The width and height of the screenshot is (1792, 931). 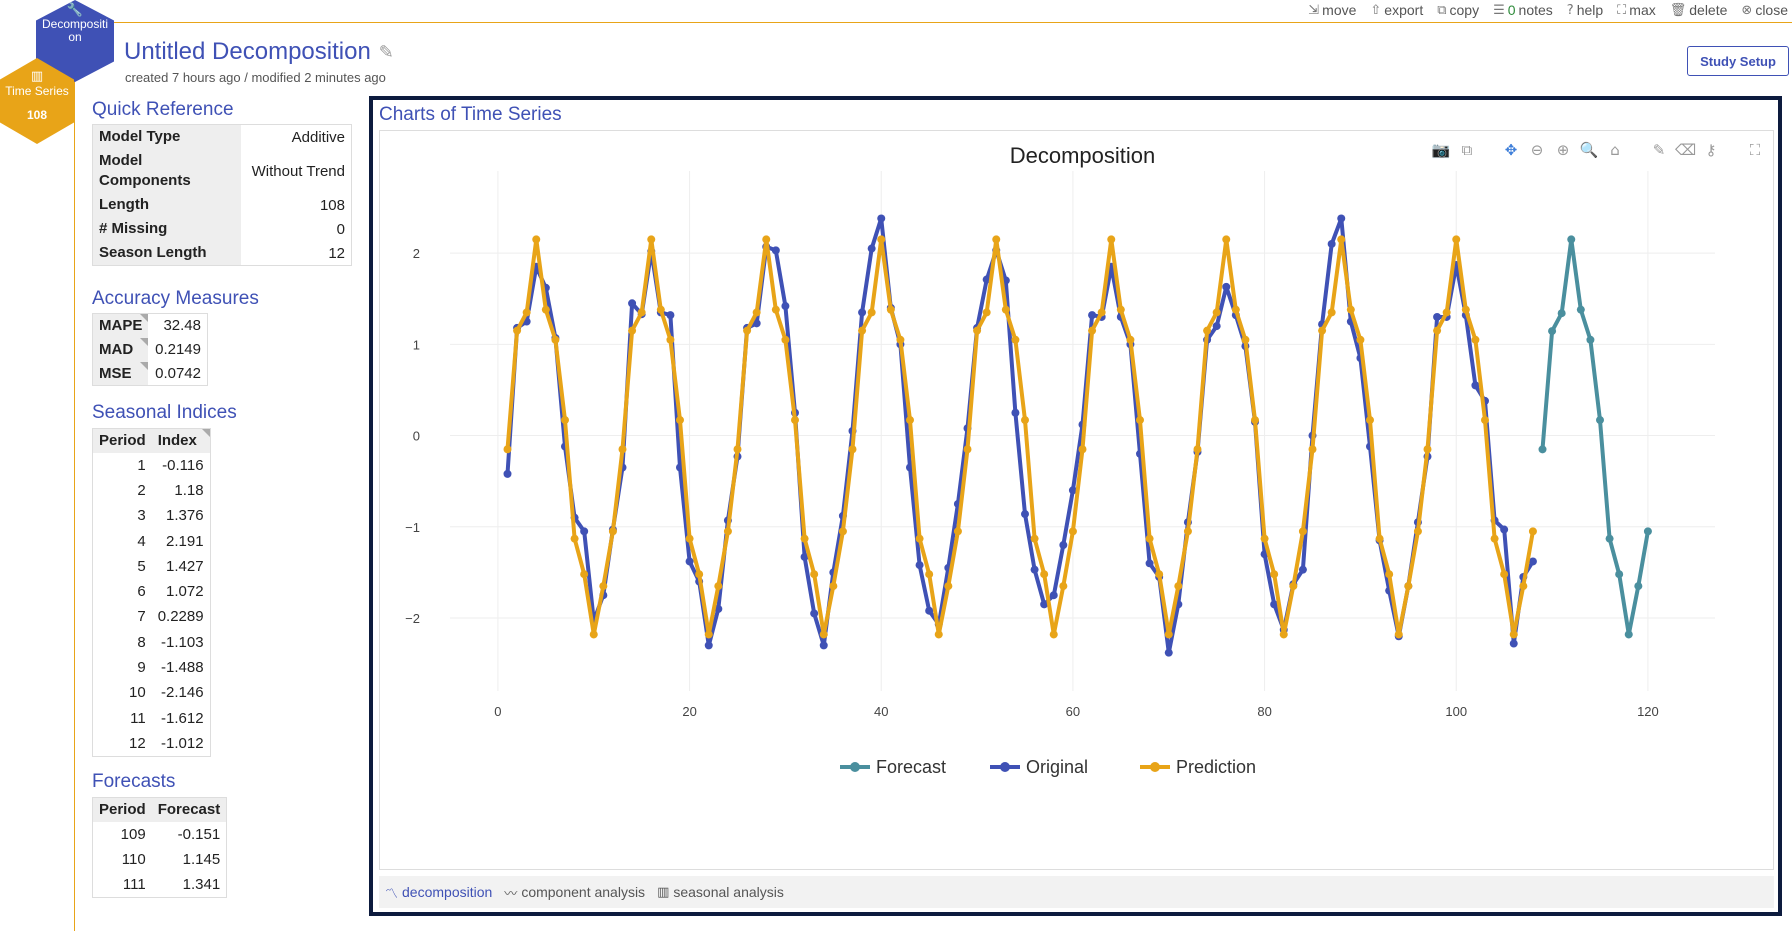 What do you see at coordinates (137, 743) in the screenshot?
I see `period-cell: 12` at bounding box center [137, 743].